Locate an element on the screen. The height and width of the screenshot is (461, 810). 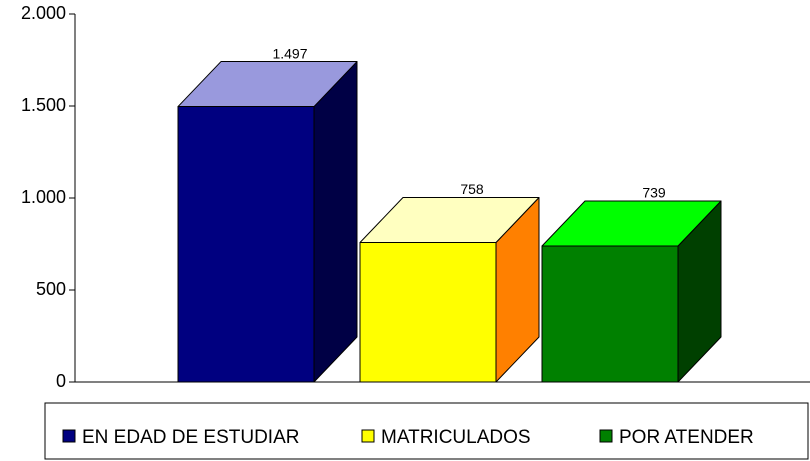
value-label: 1.497 is located at coordinates (289, 53).